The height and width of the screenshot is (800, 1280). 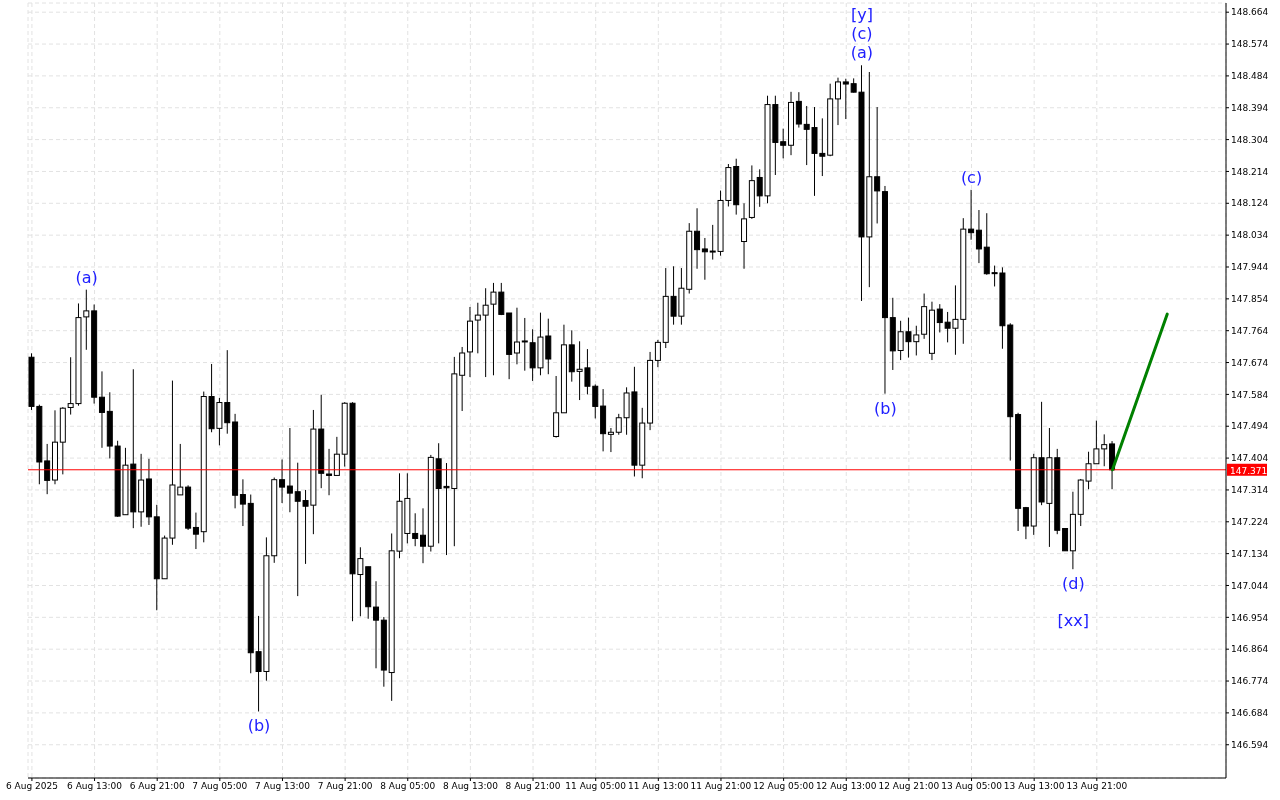 I want to click on y-tick-label: 148.214, so click(x=1250, y=171).